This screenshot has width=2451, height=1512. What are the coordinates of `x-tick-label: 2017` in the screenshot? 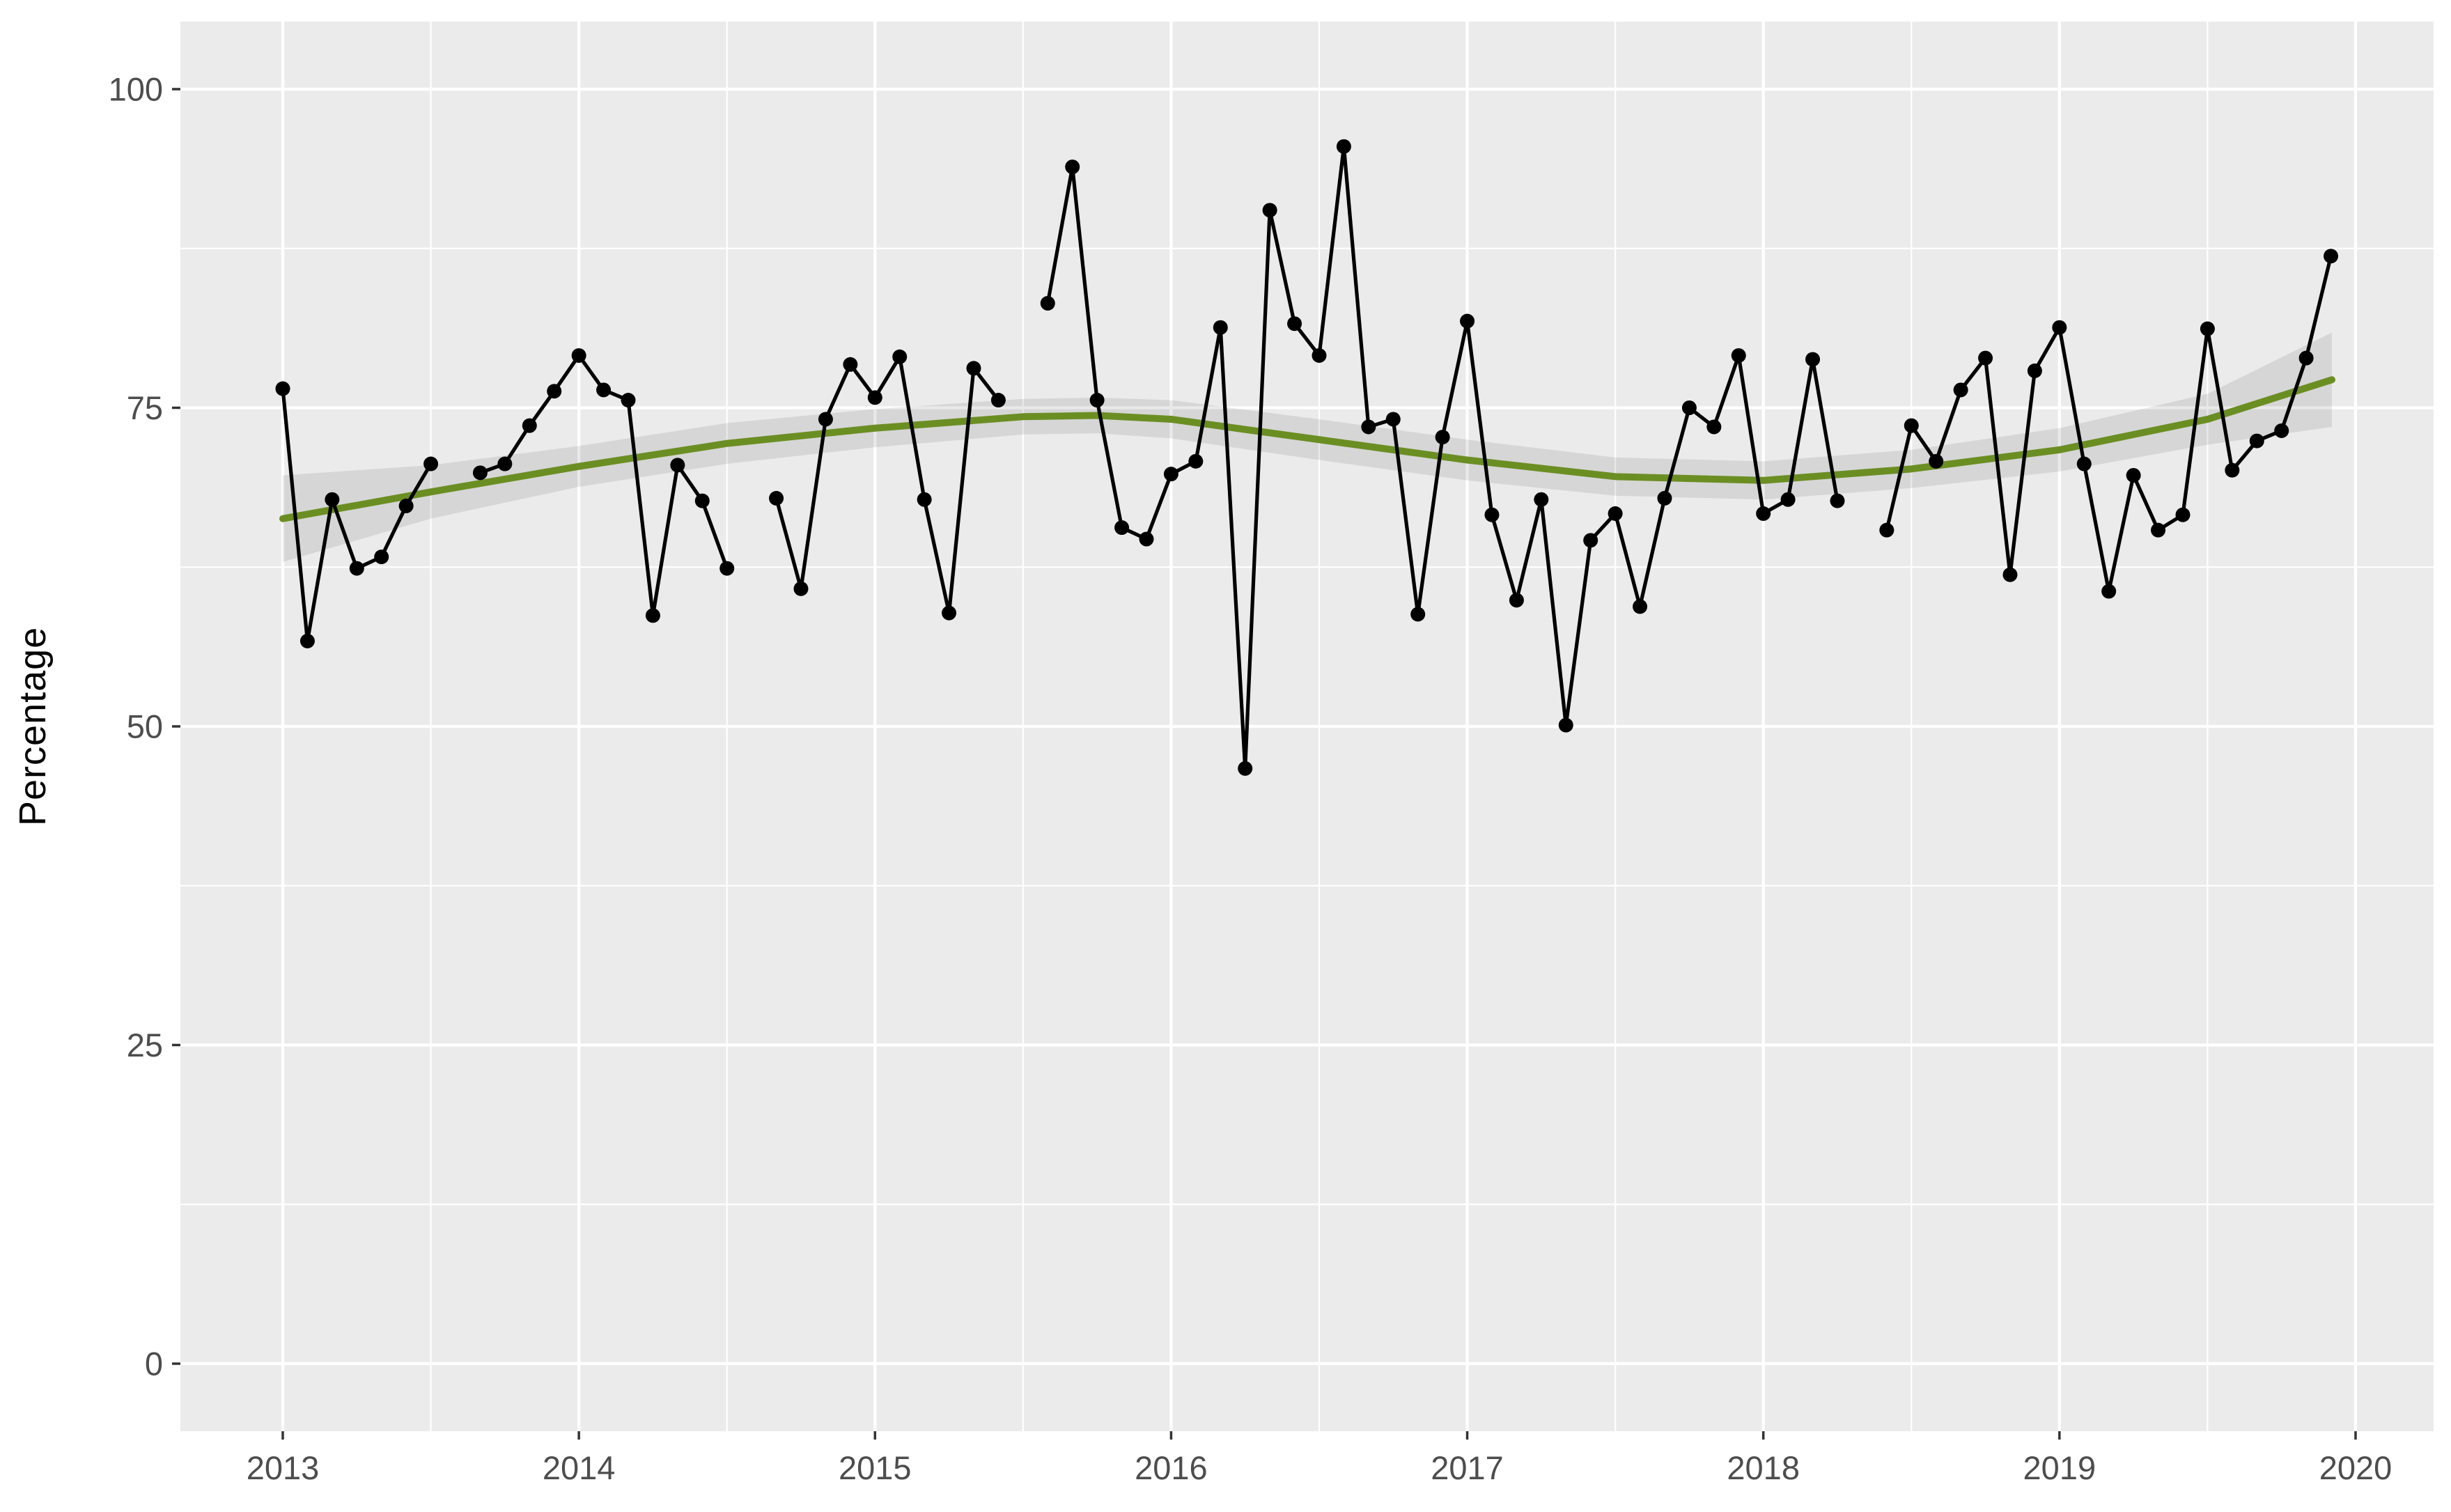 It's located at (1467, 1468).